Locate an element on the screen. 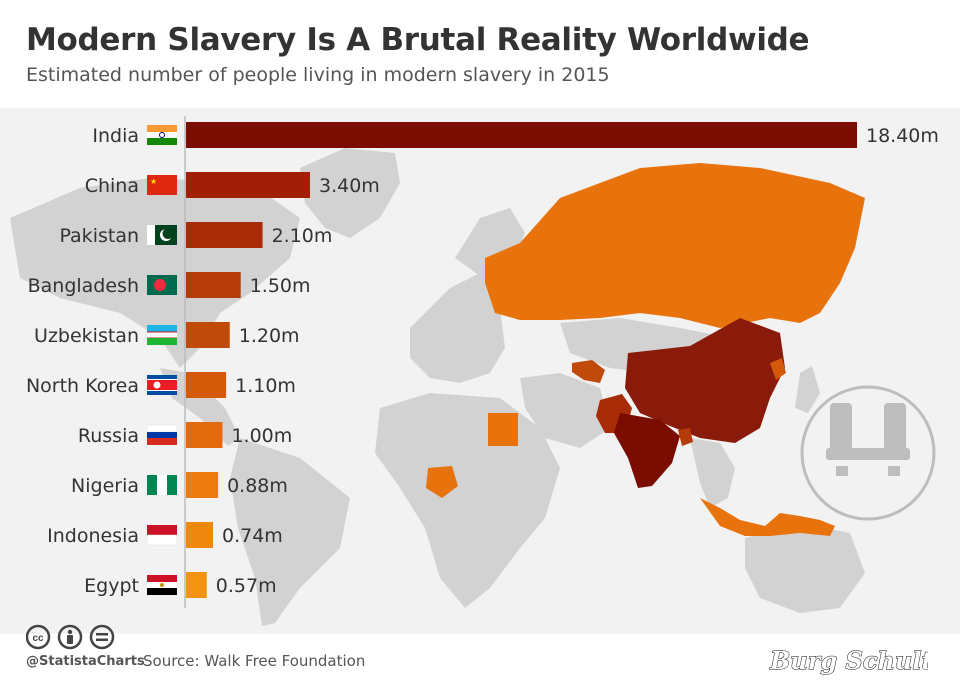 The width and height of the screenshot is (960, 684). india-highlight is located at coordinates (647, 450).